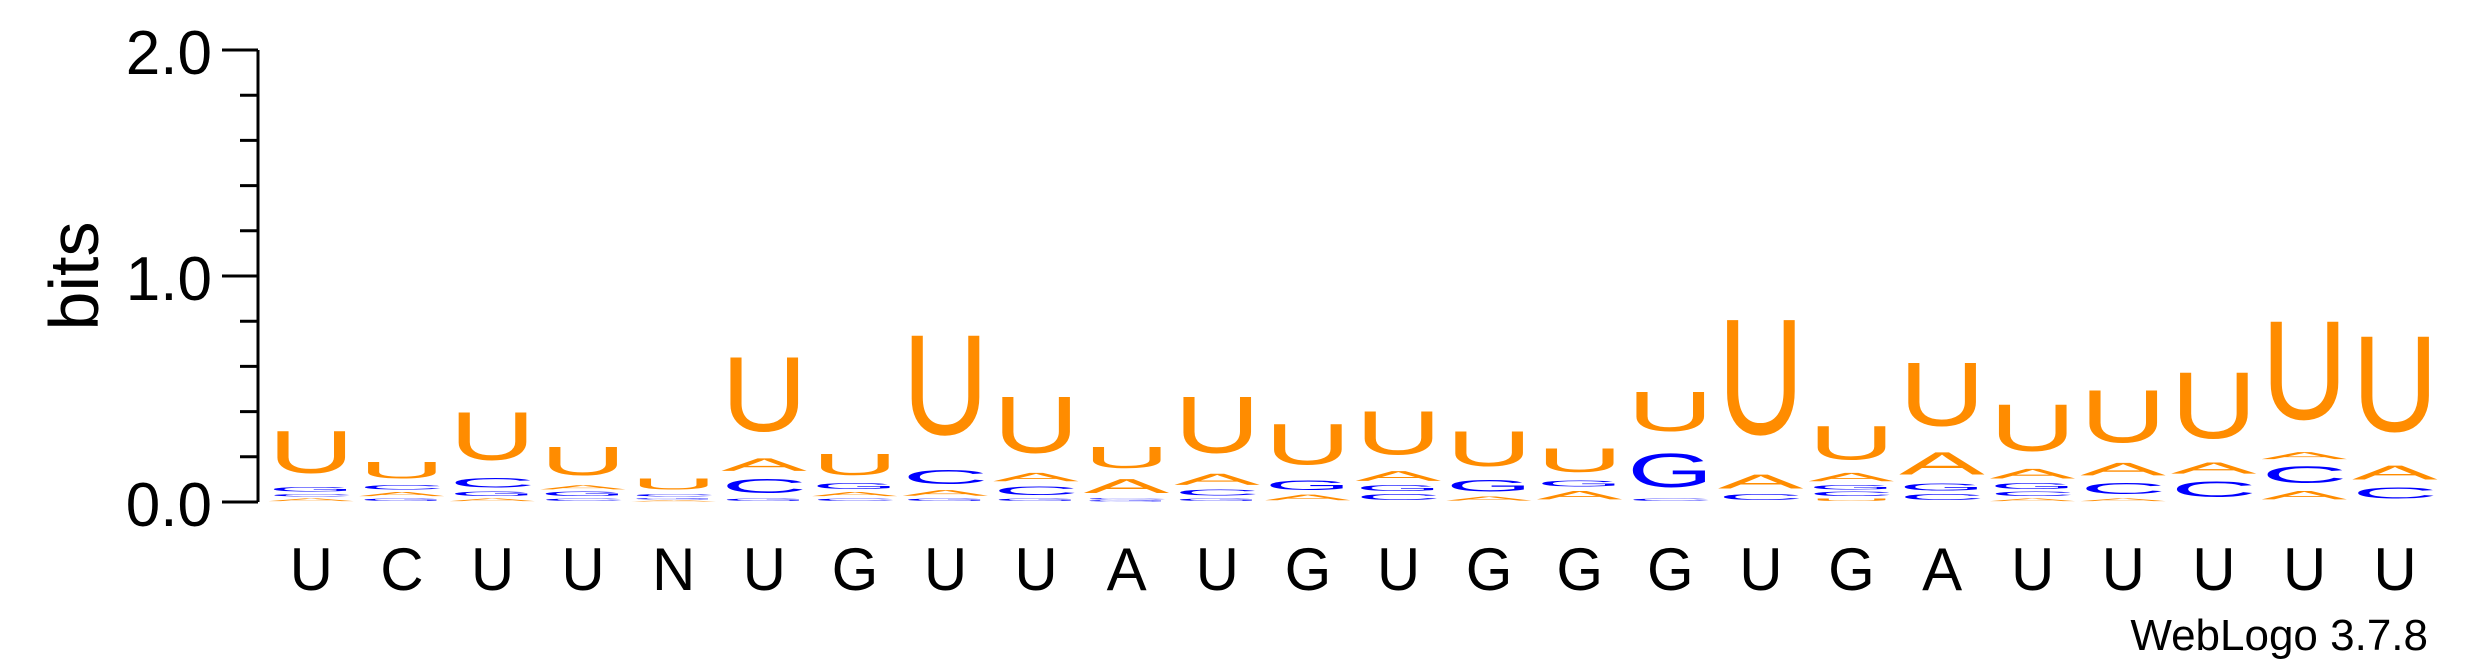 The image size is (2475, 667). Describe the element at coordinates (169, 53) in the screenshot. I see `y-tick-label-2: 2.0` at that location.